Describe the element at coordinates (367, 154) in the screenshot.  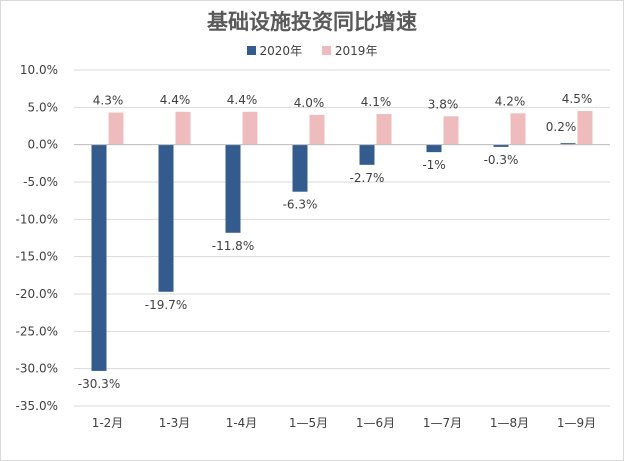
I see `bar-2020年-4` at that location.